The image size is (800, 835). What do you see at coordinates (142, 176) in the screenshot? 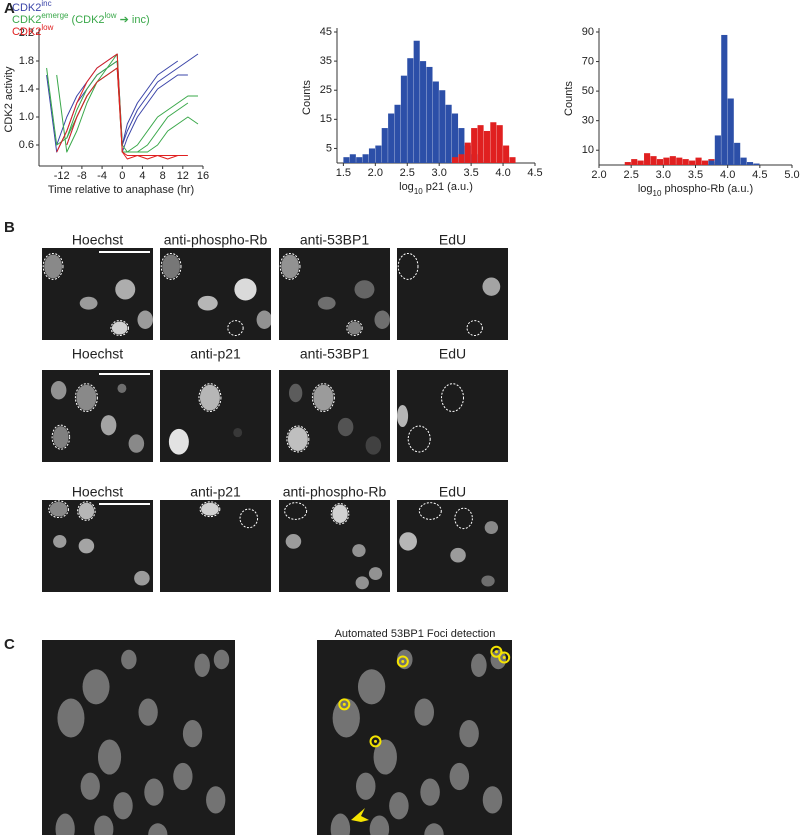
I see `x-tick-label: 4` at bounding box center [142, 176].